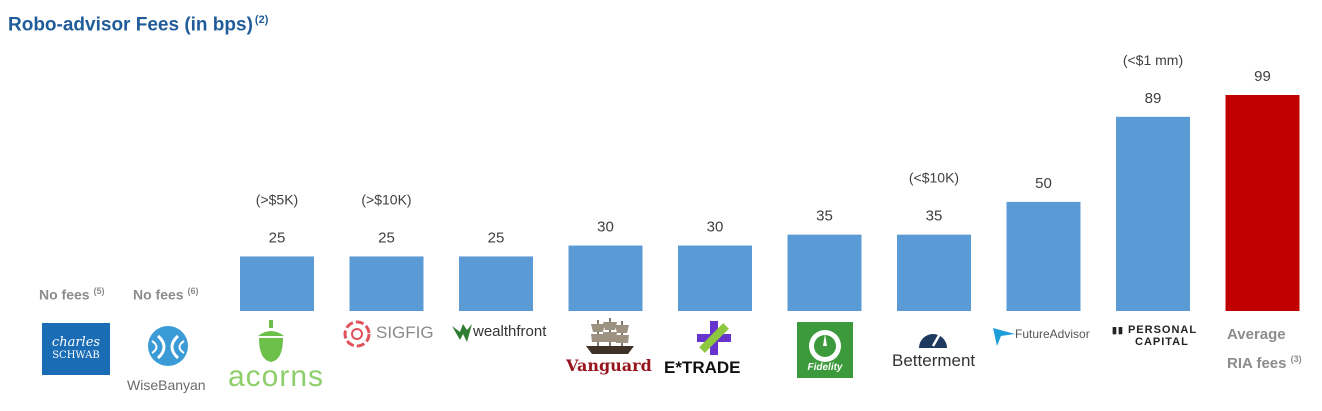 The height and width of the screenshot is (411, 1322). Describe the element at coordinates (934, 360) in the screenshot. I see `betterment-wordmark: Betterment` at that location.